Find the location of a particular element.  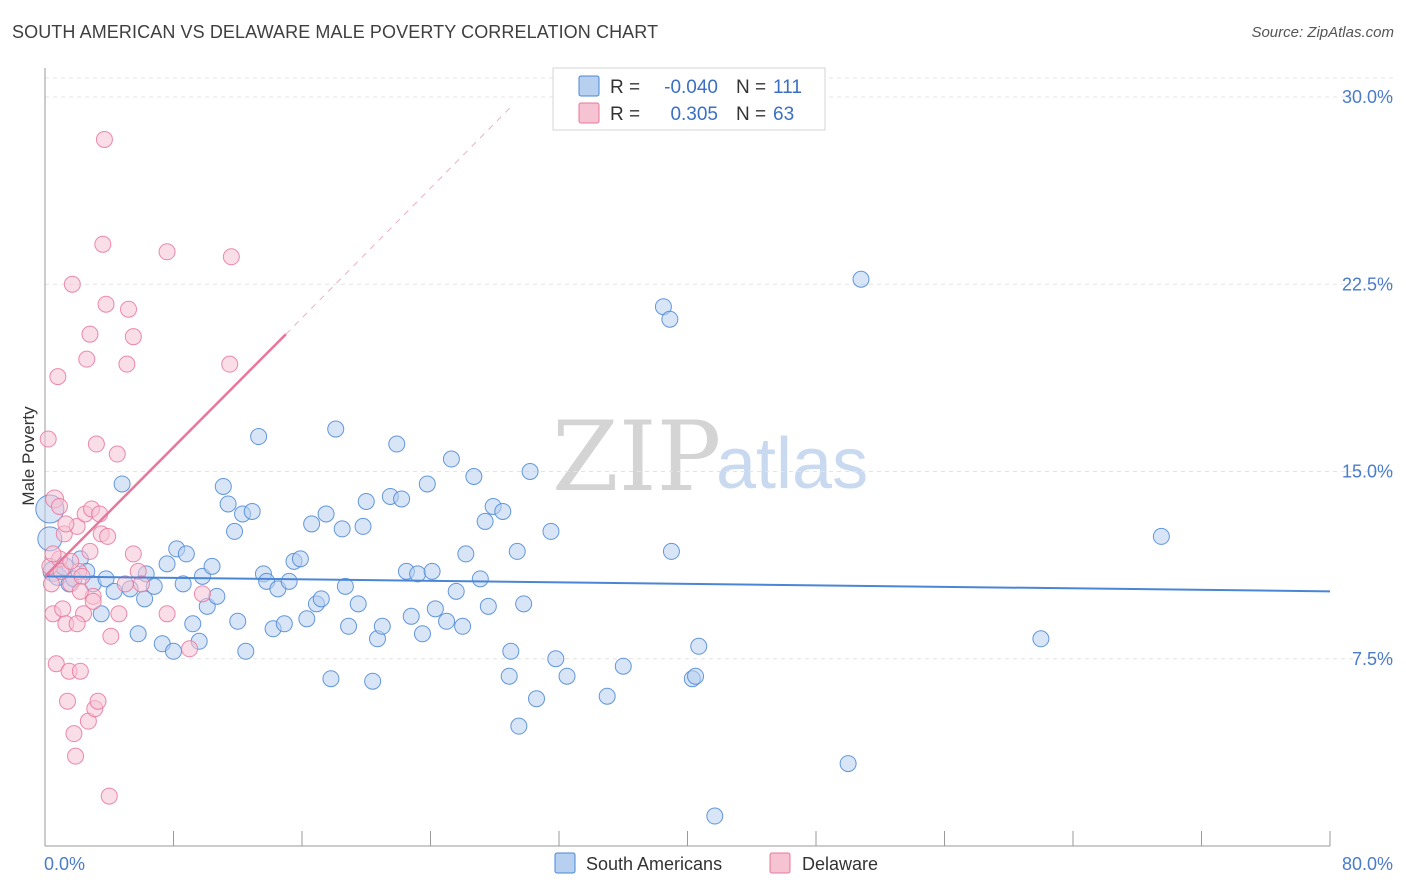

legend-r-label-1: R = is located at coordinates (625, 87).